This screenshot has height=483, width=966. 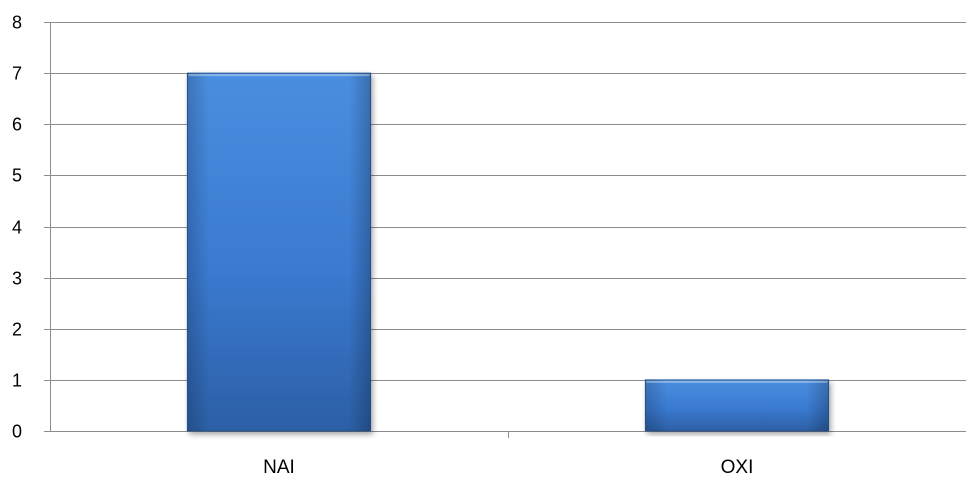 I want to click on bar-group-nai, so click(x=279, y=252).